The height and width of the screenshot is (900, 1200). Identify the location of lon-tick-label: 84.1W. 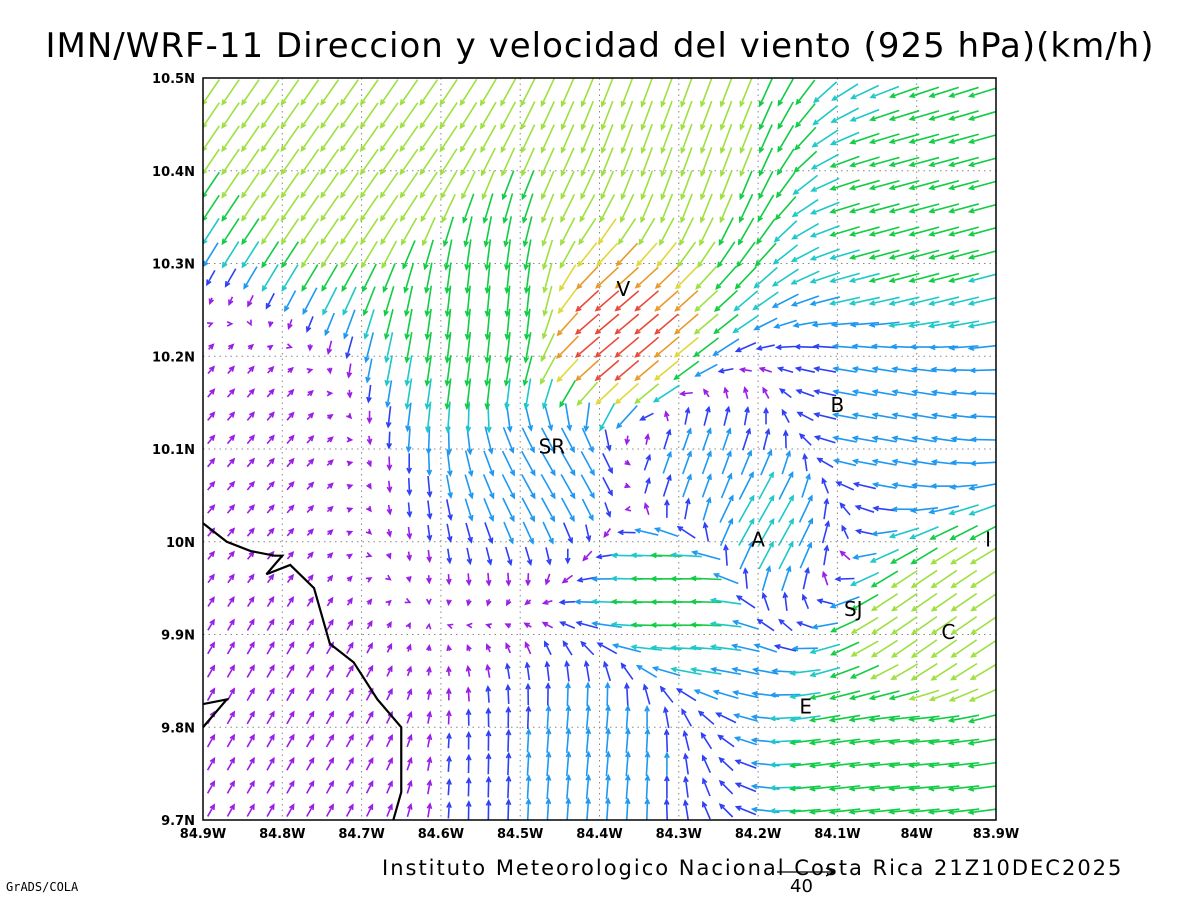
(837, 834).